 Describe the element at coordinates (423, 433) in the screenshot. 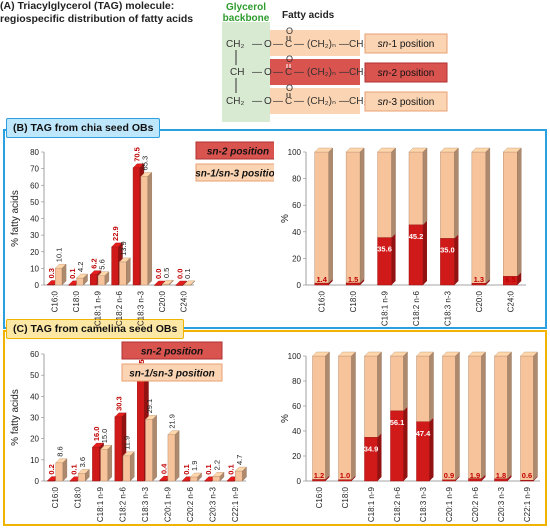

I see `data-label-sn2-share: 47.4` at that location.